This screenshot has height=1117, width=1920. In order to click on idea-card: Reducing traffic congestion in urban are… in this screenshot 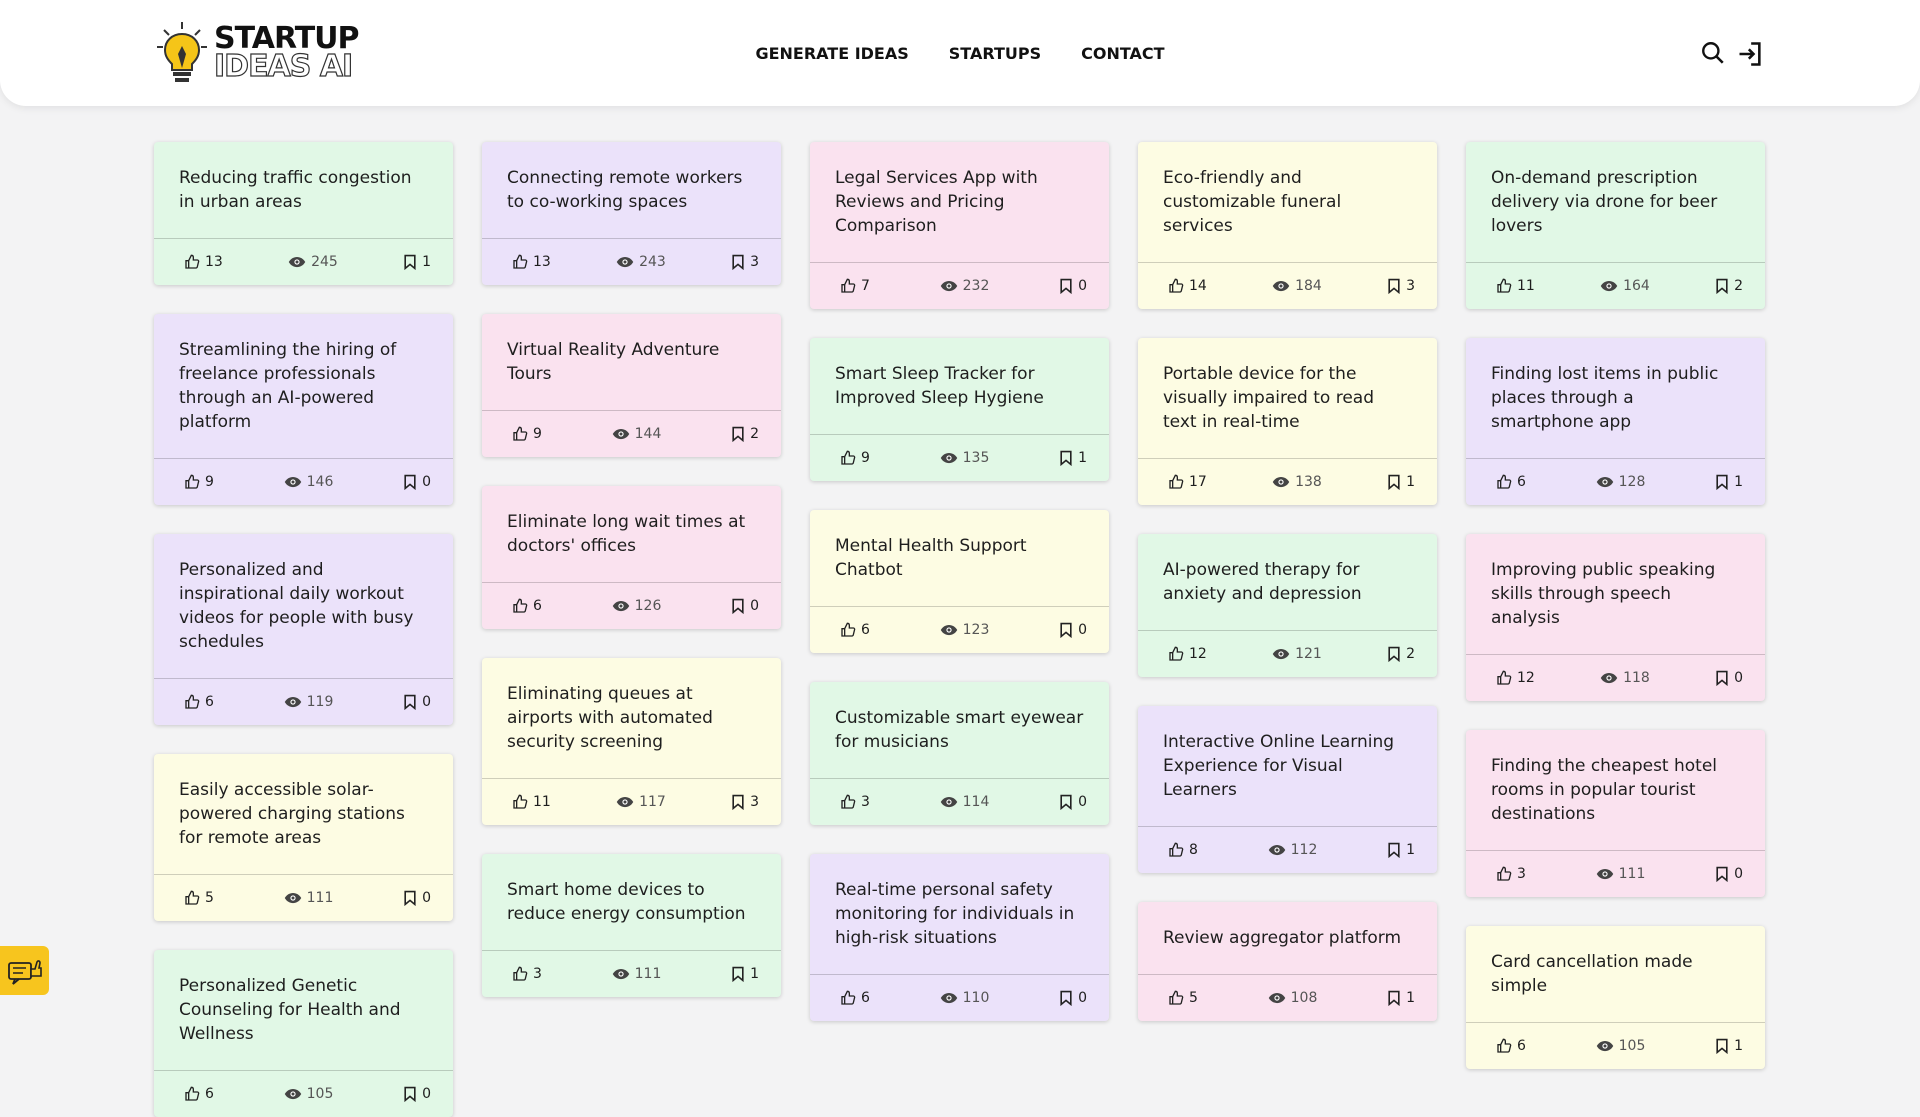, I will do `click(303, 213)`.